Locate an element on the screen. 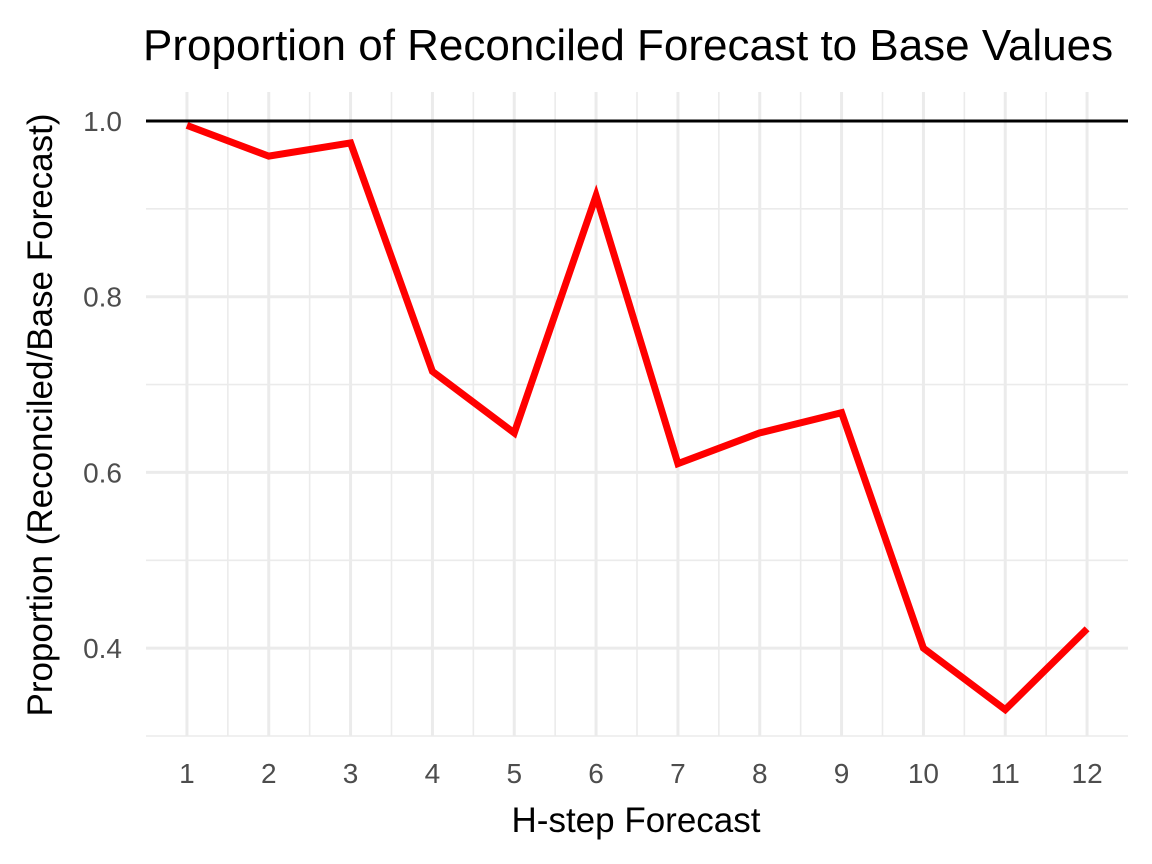 This screenshot has height=864, width=1152. x-tick-label: 1 is located at coordinates (187, 773).